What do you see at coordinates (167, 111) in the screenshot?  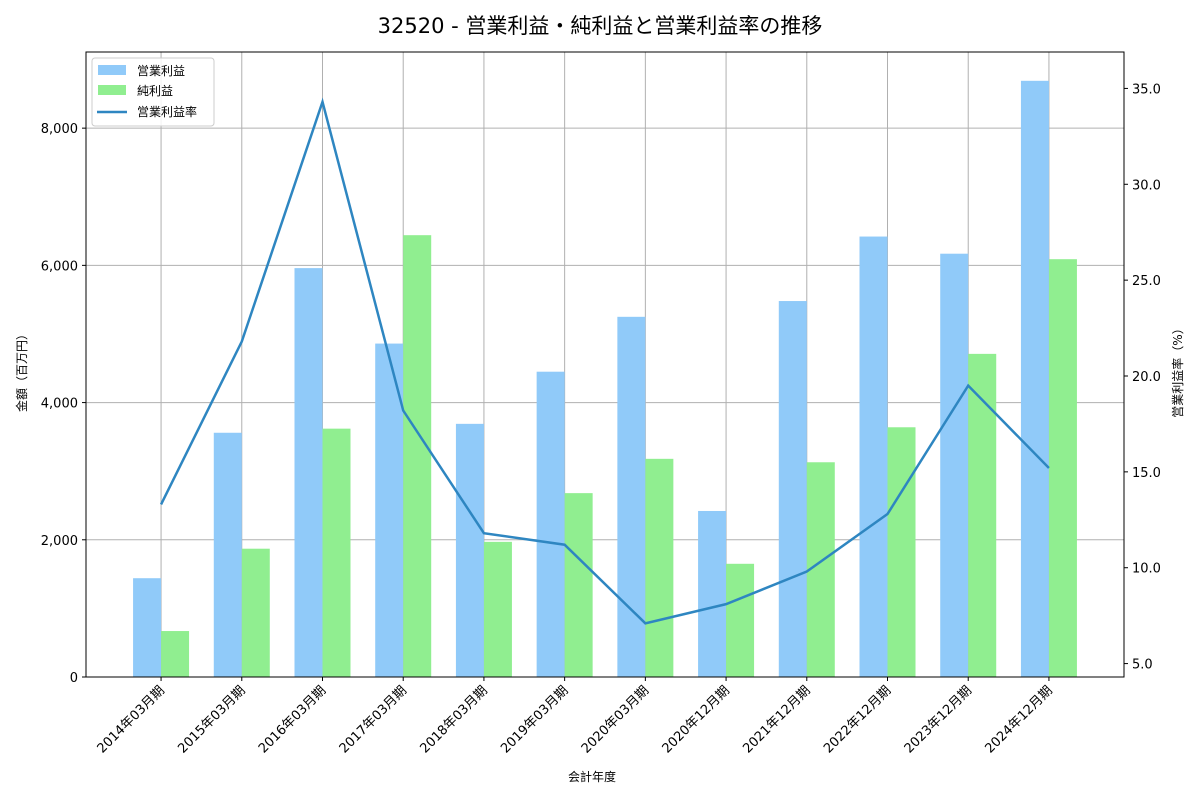 I see `legend-label-margin: 営業利益率` at bounding box center [167, 111].